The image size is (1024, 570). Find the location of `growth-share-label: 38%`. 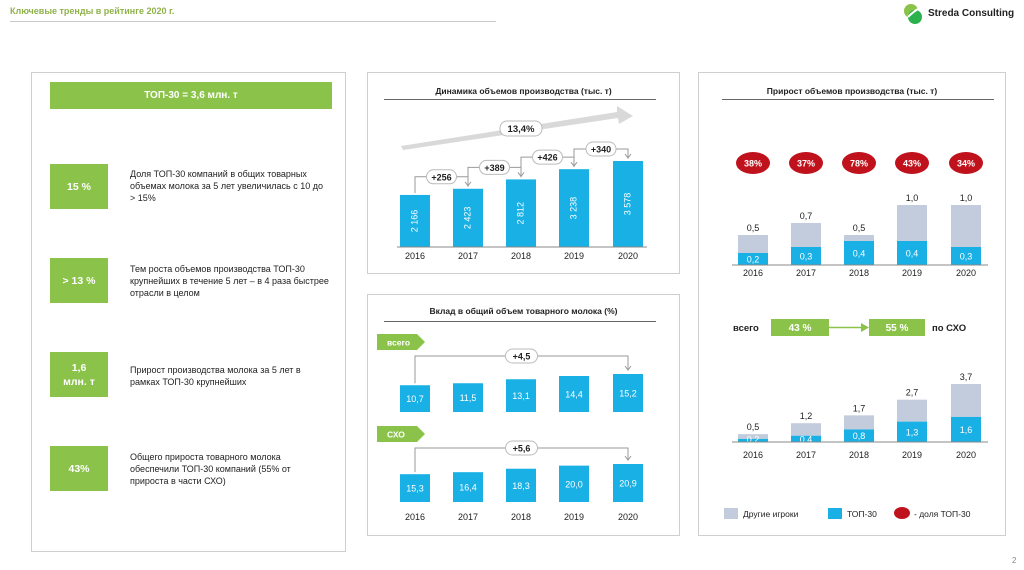

growth-share-label: 38% is located at coordinates (753, 164).